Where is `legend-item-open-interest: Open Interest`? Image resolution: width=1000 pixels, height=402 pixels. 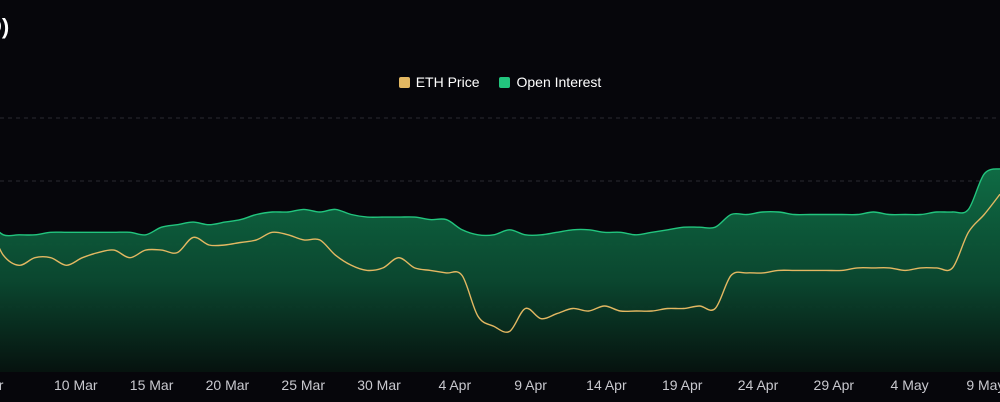
legend-item-open-interest: Open Interest is located at coordinates (550, 82).